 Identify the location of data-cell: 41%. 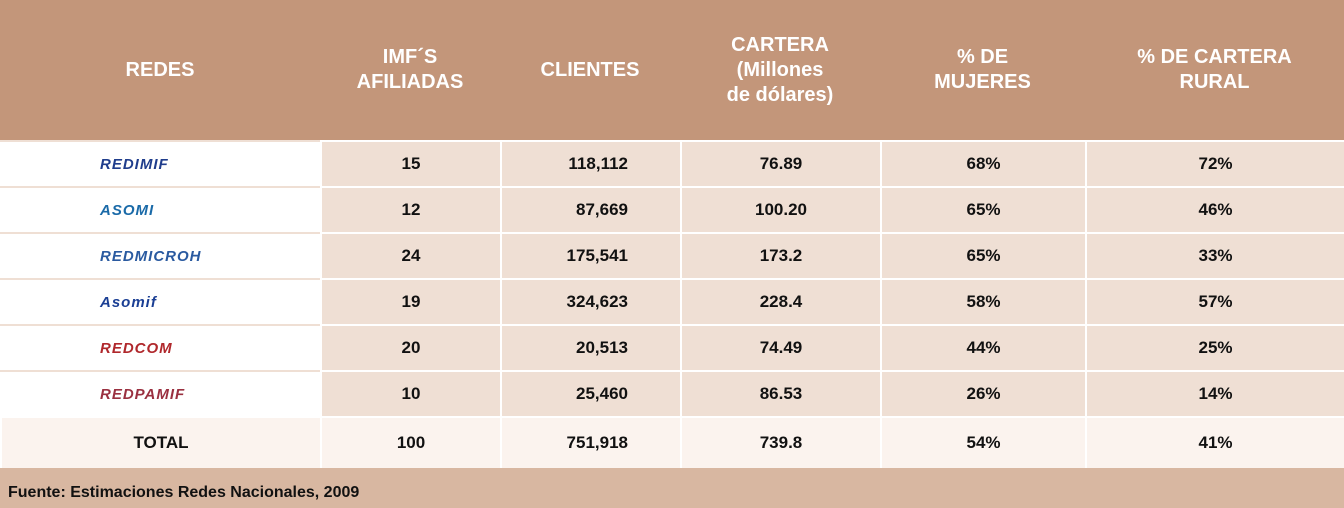
(1214, 442).